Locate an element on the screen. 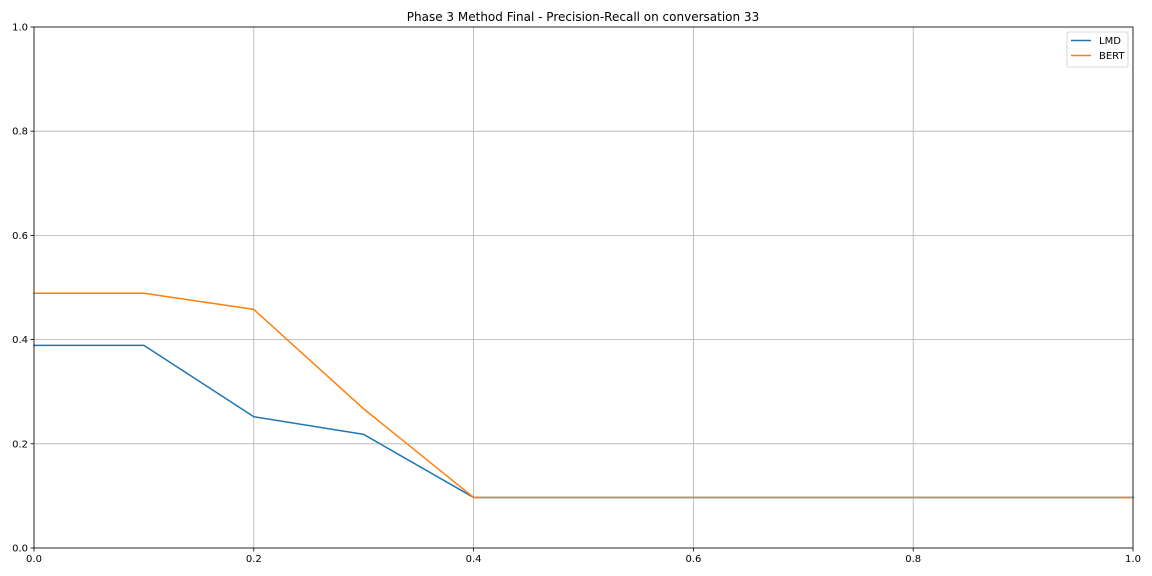 Image resolution: width=1152 pixels, height=576 pixels. y-tick-label: 0.6 is located at coordinates (20, 236).